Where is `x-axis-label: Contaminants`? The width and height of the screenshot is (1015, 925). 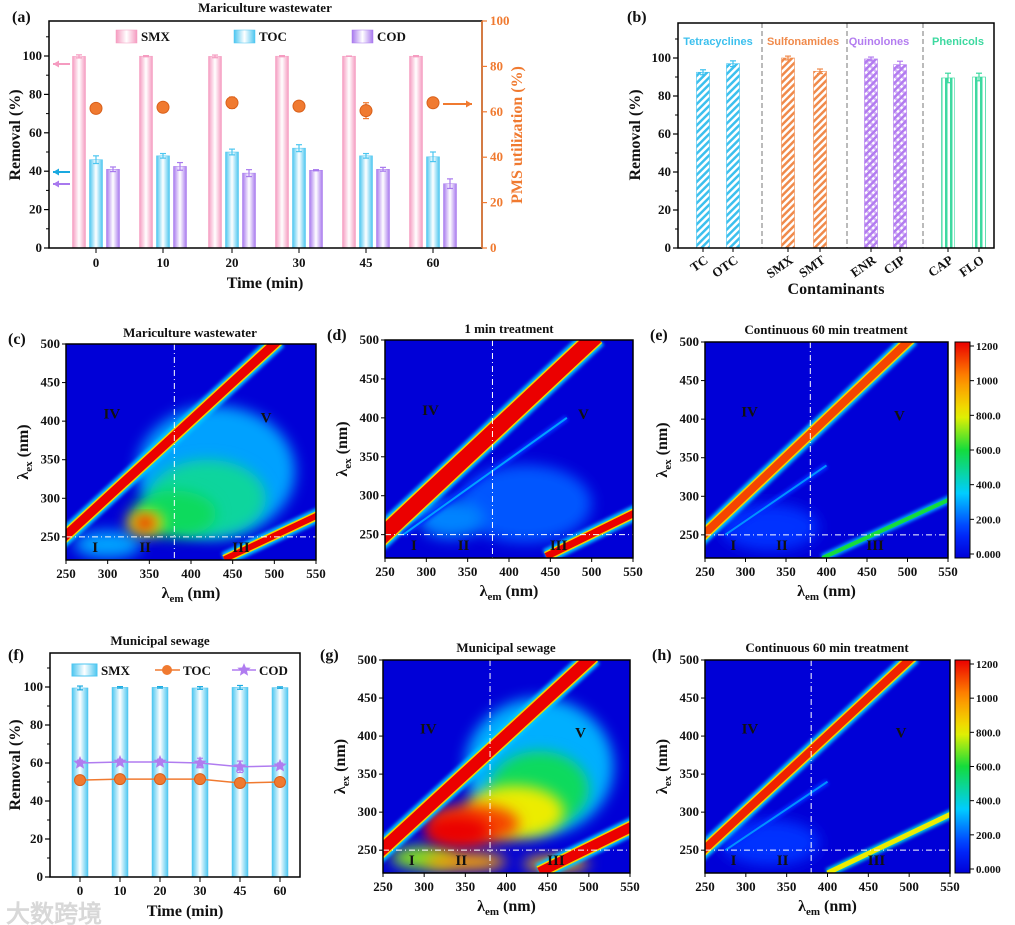 x-axis-label: Contaminants is located at coordinates (836, 289).